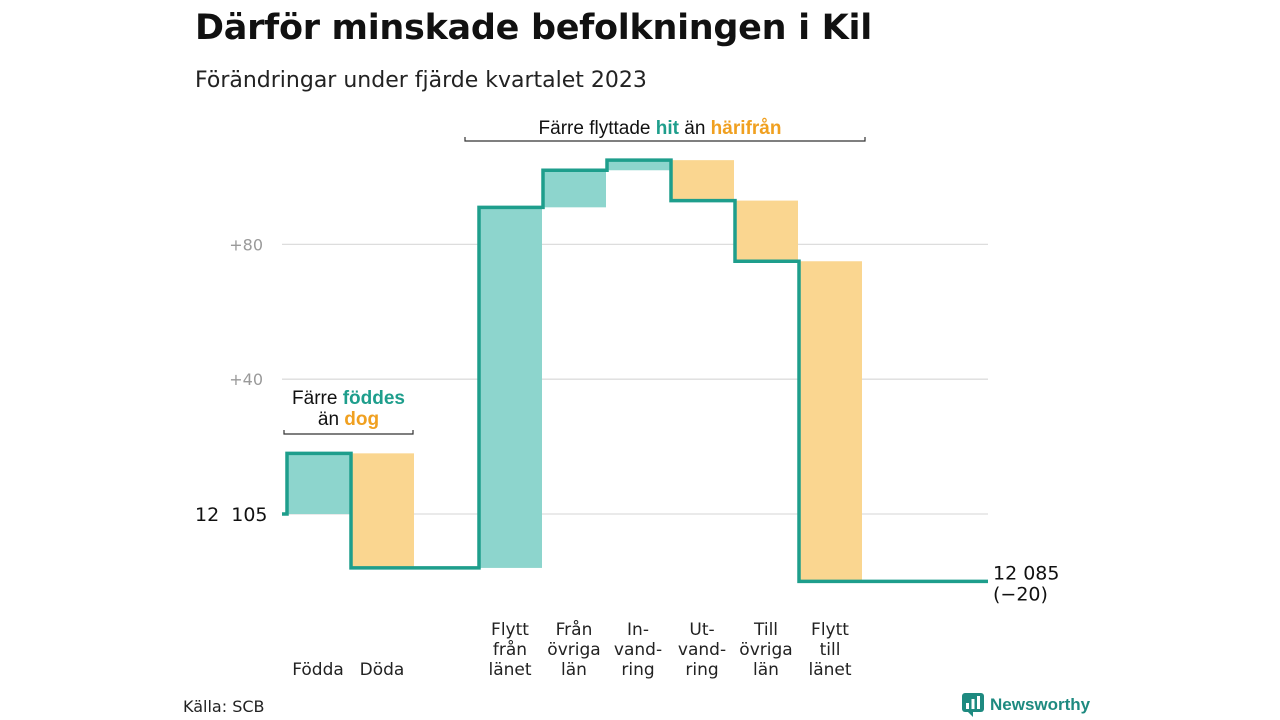  Describe the element at coordinates (638, 630) in the screenshot. I see `category-label: In-` at that location.